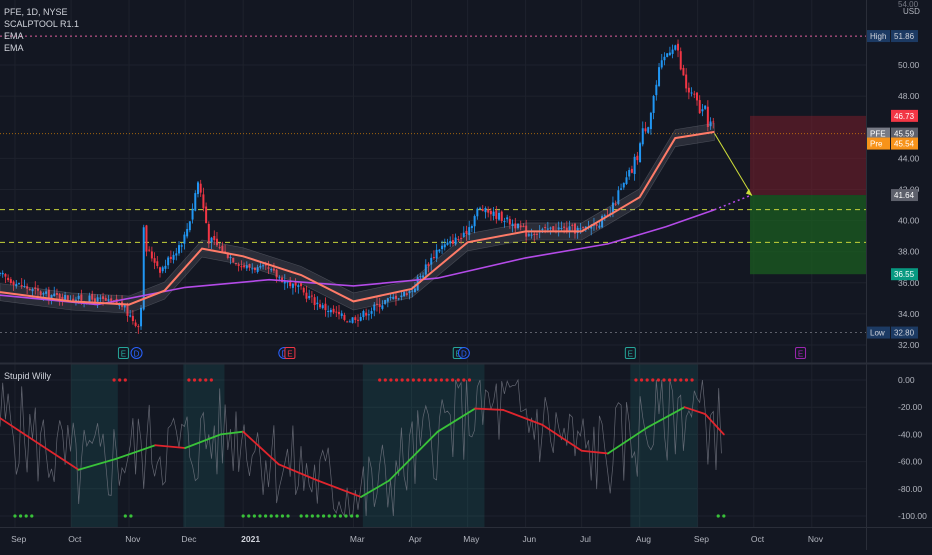 This screenshot has height=555, width=932. Describe the element at coordinates (14, 36) in the screenshot. I see `indicator-legend-ema-1: EMA` at that location.